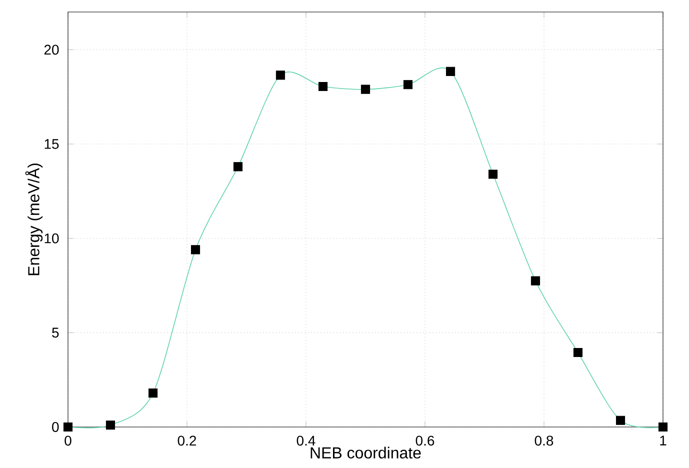 Image resolution: width=689 pixels, height=468 pixels. Describe the element at coordinates (55, 333) in the screenshot. I see `y-tick-label: 5` at that location.